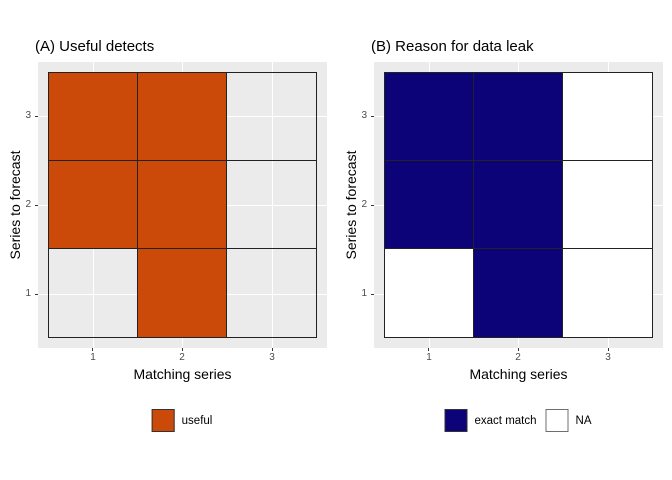  Describe the element at coordinates (583, 420) in the screenshot. I see `legend-label: NA` at that location.